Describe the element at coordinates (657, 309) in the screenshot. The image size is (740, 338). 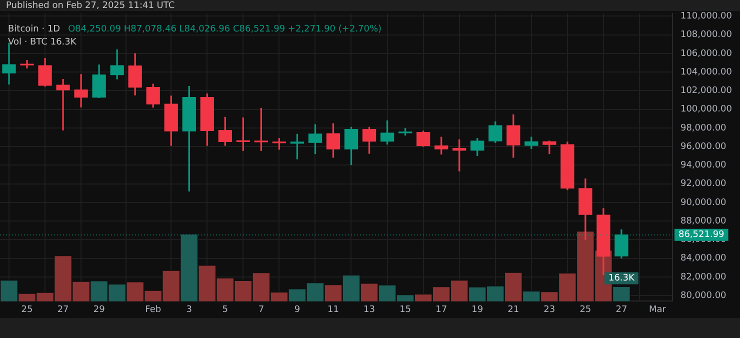
I see `x-tick-label: Mar` at that location.